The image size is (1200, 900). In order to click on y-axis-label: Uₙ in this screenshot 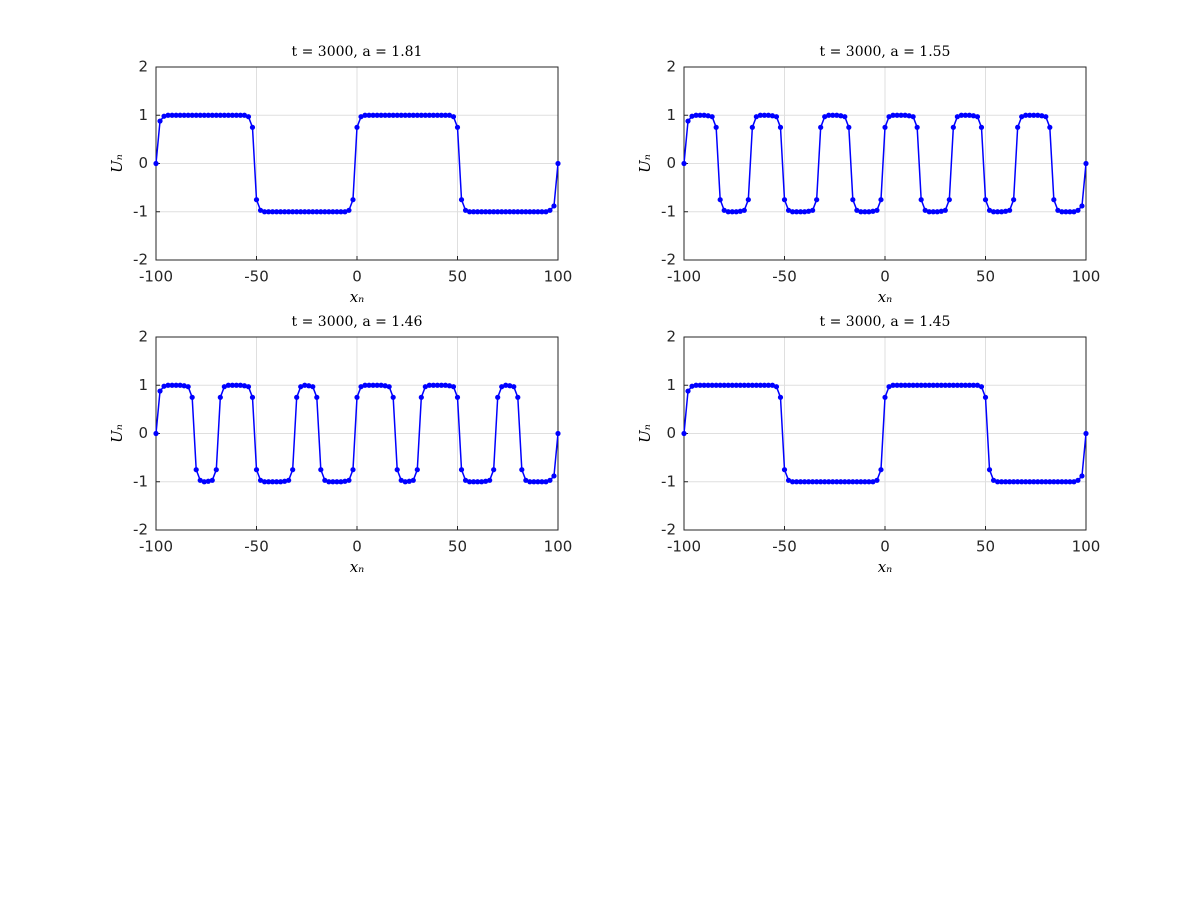, I will do `click(117, 433)`.